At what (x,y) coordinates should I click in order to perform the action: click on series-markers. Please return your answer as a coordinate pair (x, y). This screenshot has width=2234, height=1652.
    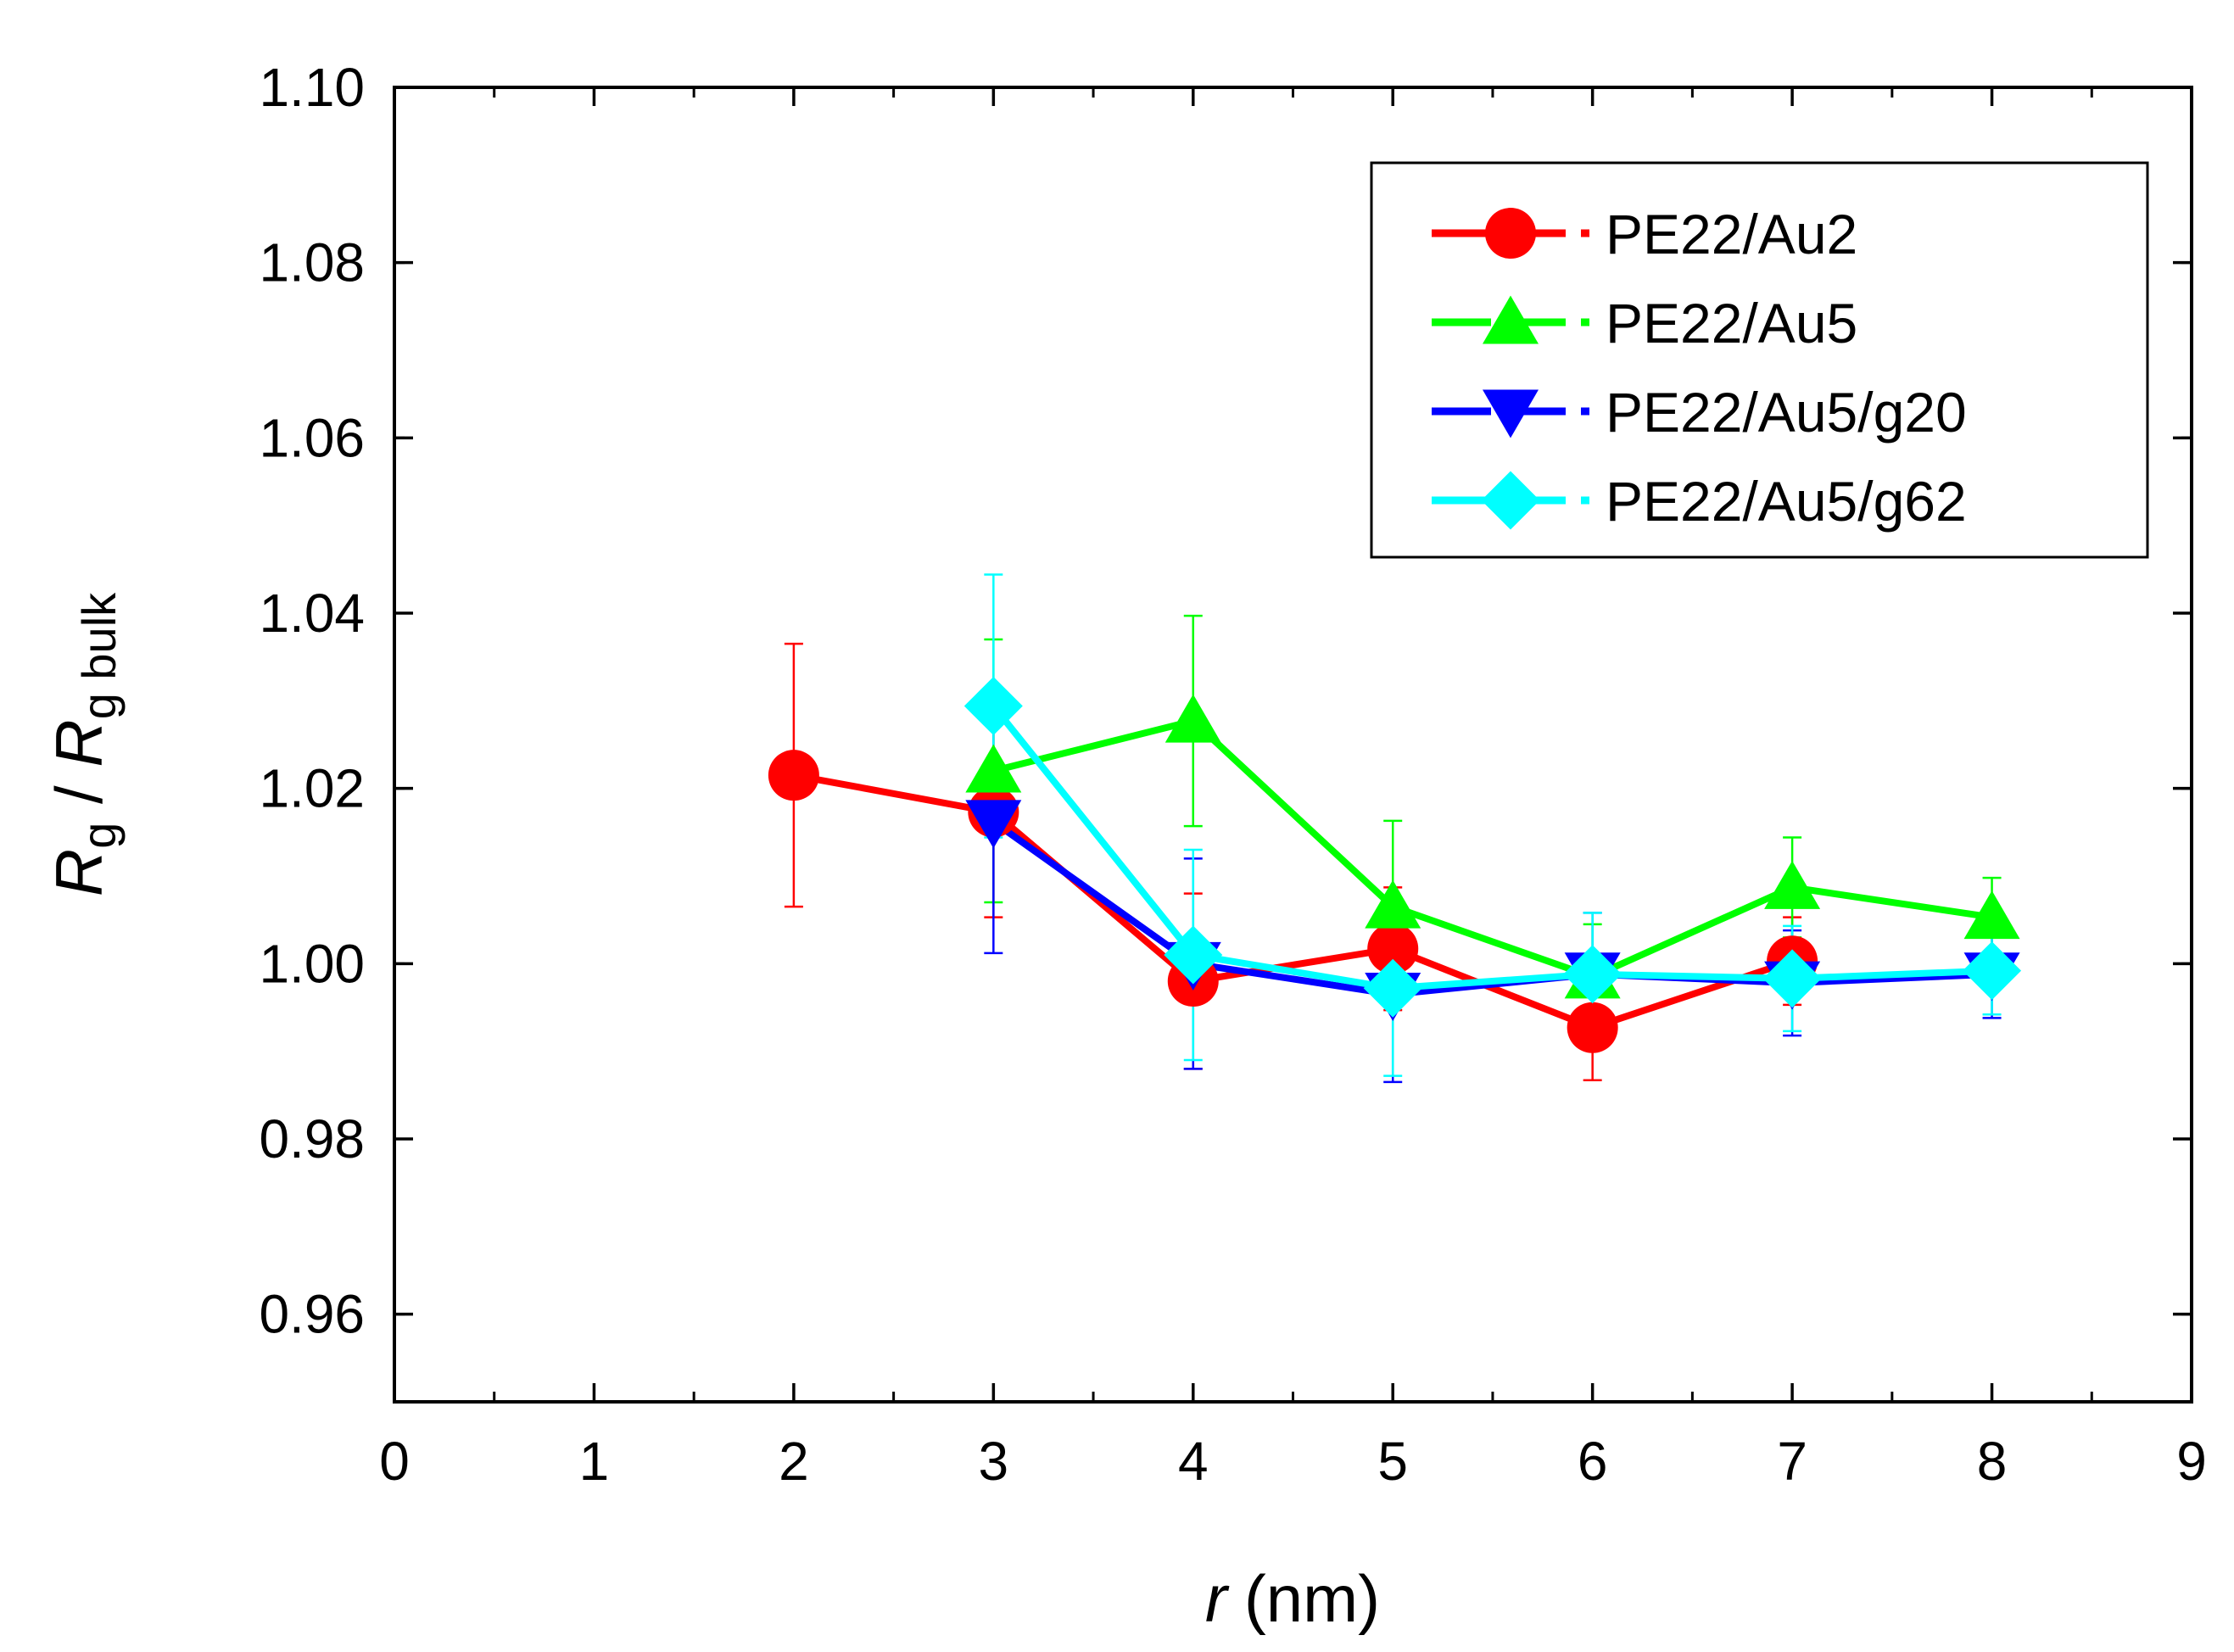
    Looking at the image, I should click on (1395, 865).